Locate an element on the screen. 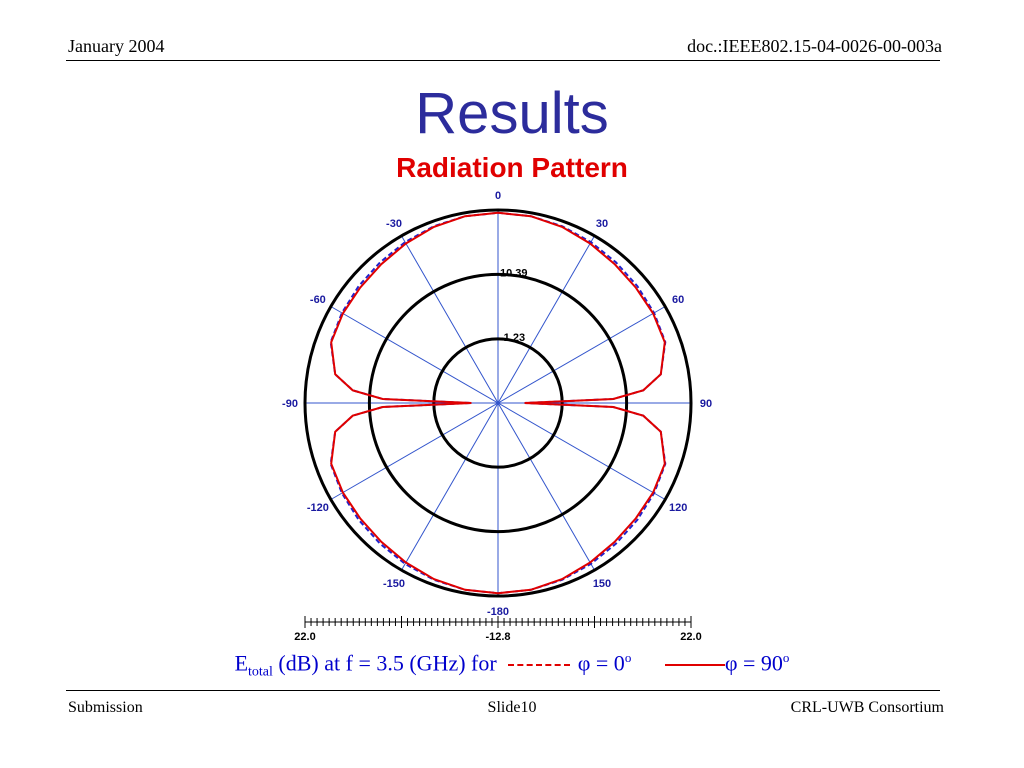 This screenshot has width=1024, height=768. ring-label-0: 10.39 is located at coordinates (514, 273).